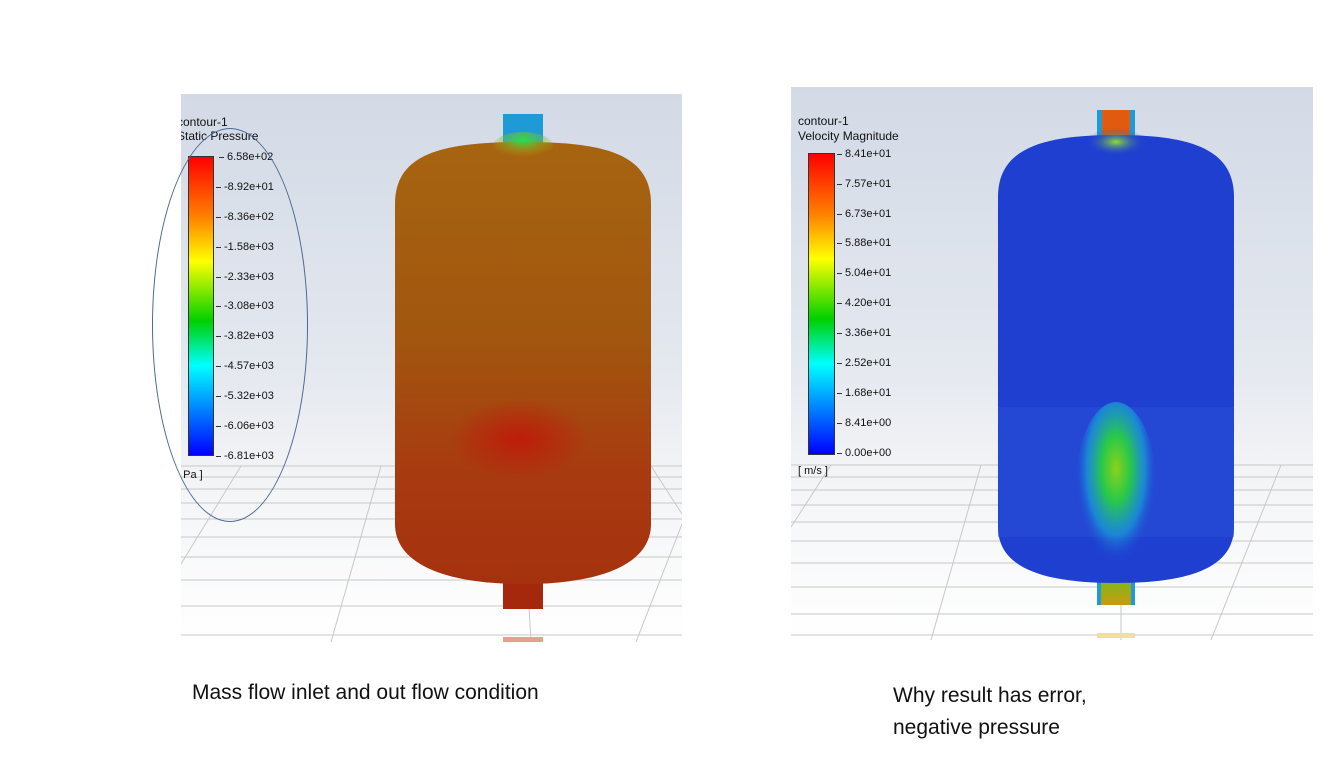 The image size is (1338, 765). Describe the element at coordinates (990, 695) in the screenshot. I see `caption-right-line1: Why result has error,` at that location.